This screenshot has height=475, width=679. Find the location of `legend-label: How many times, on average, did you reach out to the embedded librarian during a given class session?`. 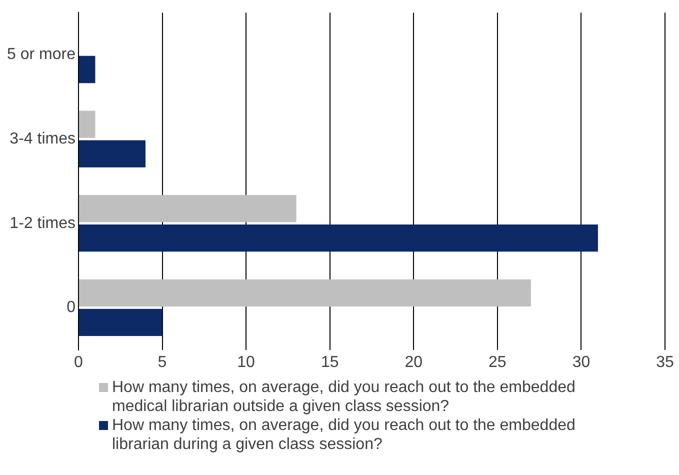

legend-label: How many times, on average, did you reach out to the embedded librarian during a given class session? is located at coordinates (344, 435).